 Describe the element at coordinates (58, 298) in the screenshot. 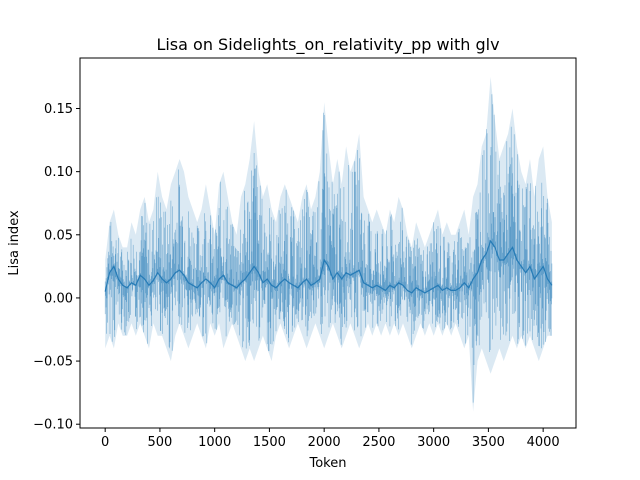

I see `y-tick-label: 0.00` at that location.